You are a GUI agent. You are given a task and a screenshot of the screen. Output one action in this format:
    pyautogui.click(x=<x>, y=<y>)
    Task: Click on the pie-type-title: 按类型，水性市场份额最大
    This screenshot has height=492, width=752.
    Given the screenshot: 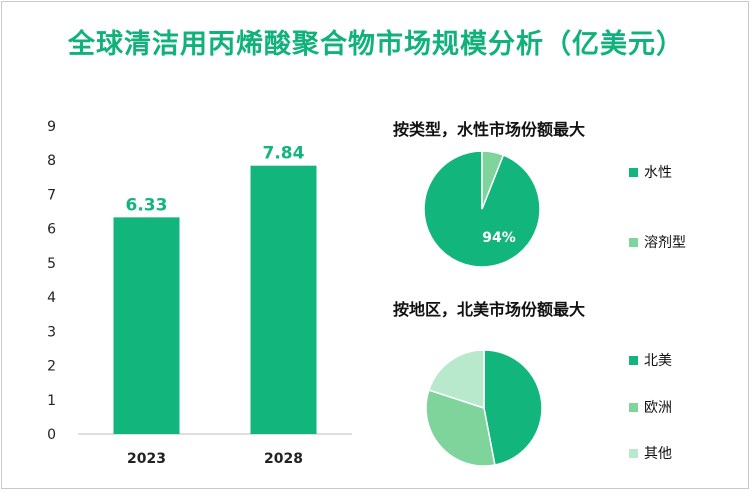 What is the action you would take?
    pyautogui.click(x=489, y=129)
    